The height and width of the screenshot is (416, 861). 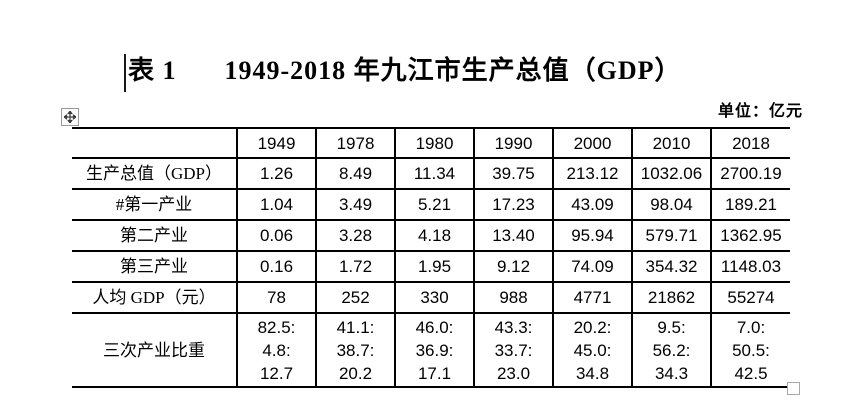 I want to click on table-cell: 78, so click(x=276, y=298).